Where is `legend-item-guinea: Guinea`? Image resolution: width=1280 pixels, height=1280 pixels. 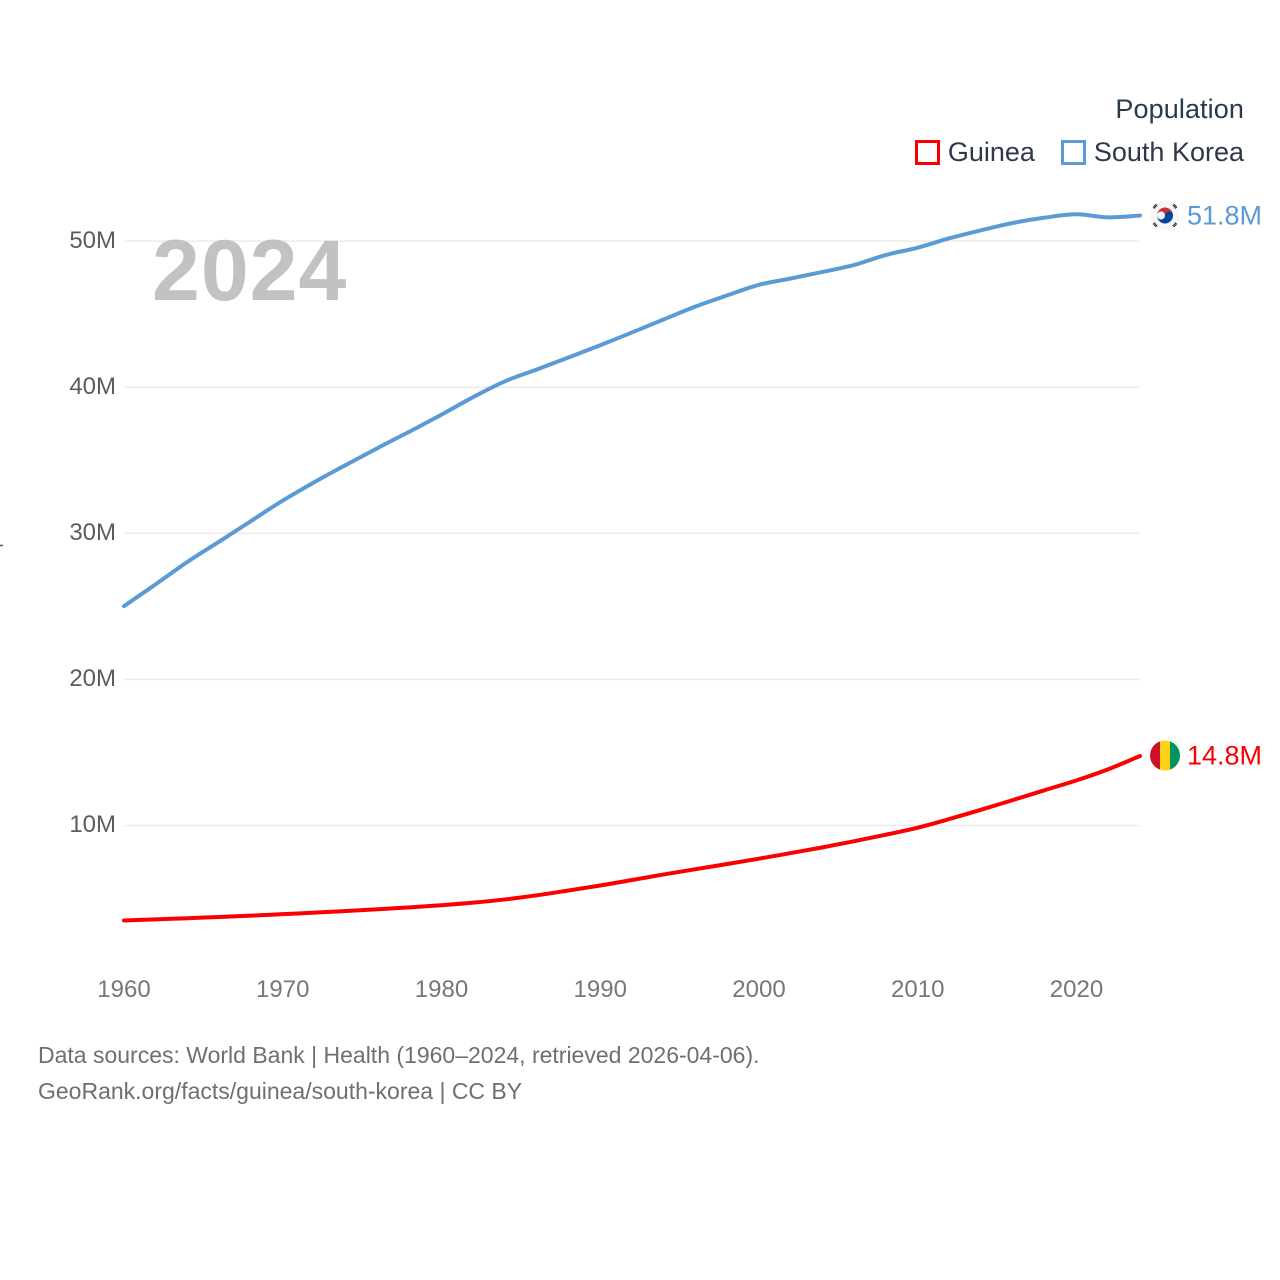
legend-item-guinea: Guinea is located at coordinates (974, 152).